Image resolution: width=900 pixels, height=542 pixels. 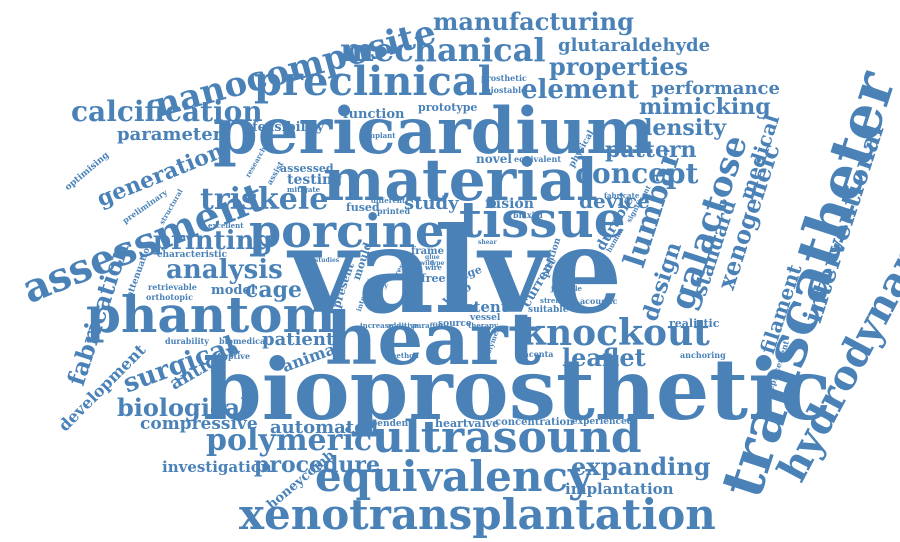 What do you see at coordinates (172, 287) in the screenshot?
I see `word-retrievable: retrievable` at bounding box center [172, 287].